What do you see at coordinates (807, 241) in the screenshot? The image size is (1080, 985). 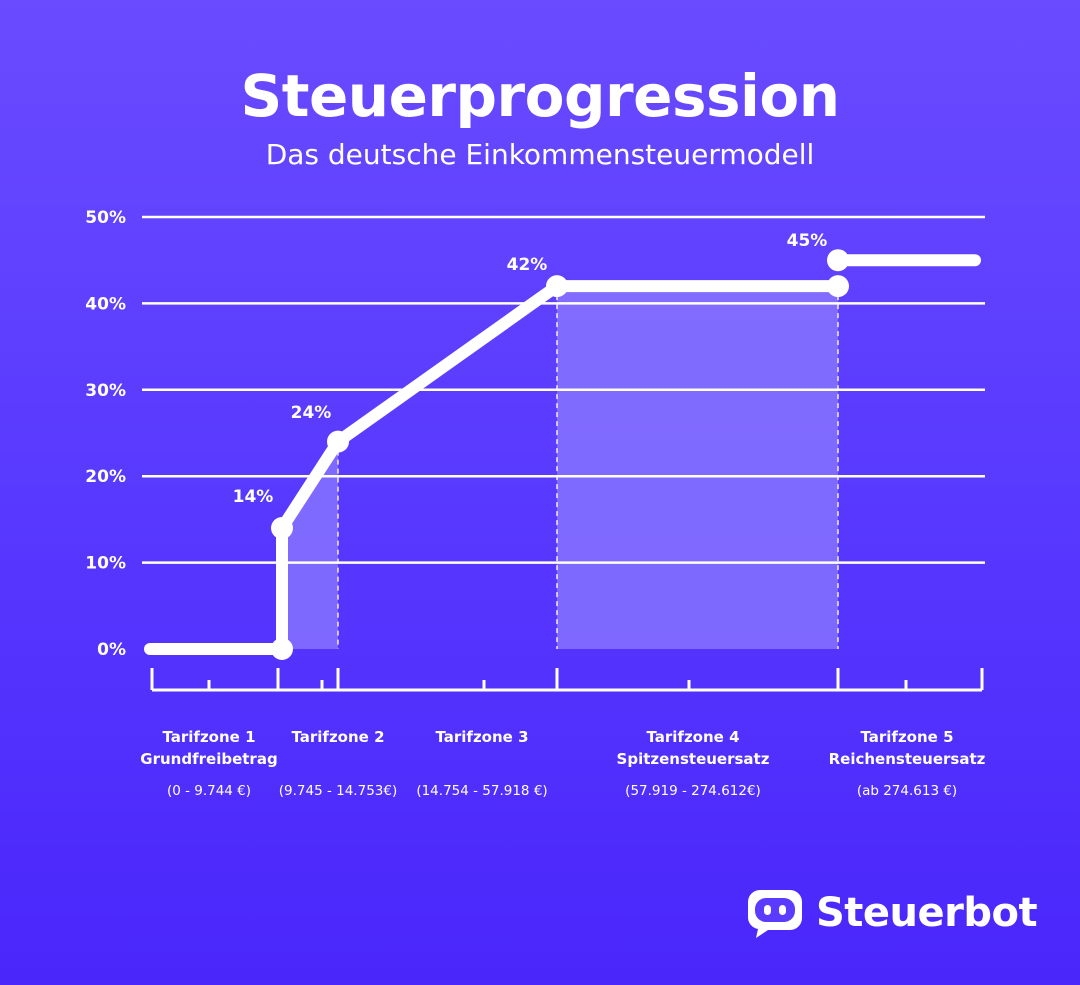 I see `data-label: 45%` at bounding box center [807, 241].